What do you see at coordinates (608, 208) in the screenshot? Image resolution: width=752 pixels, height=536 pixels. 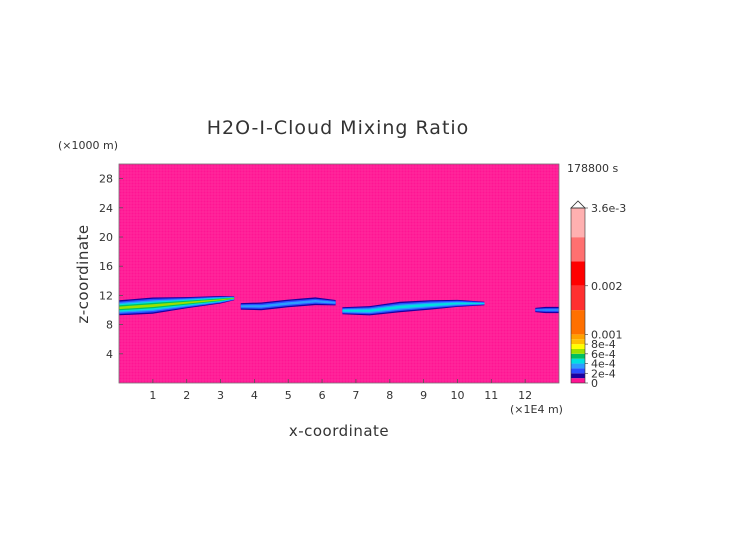 I see `colorbar-label: 3.6e-3` at bounding box center [608, 208].